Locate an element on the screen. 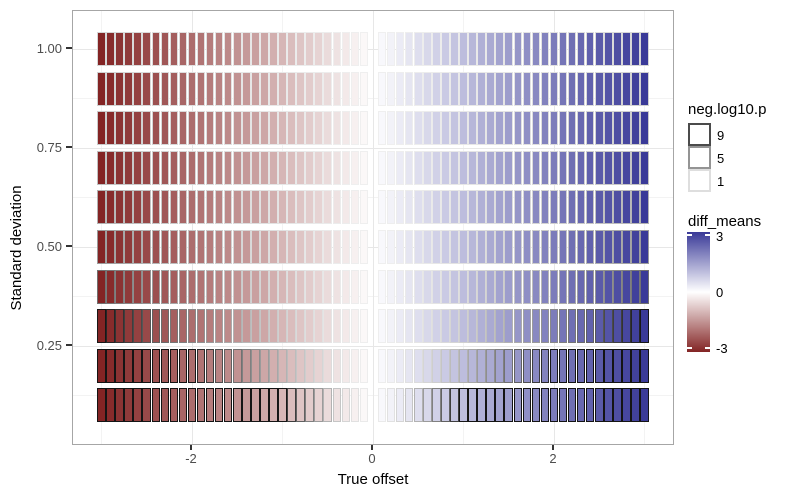 The height and width of the screenshot is (500, 800). legend-key-label: 9 is located at coordinates (721, 135).